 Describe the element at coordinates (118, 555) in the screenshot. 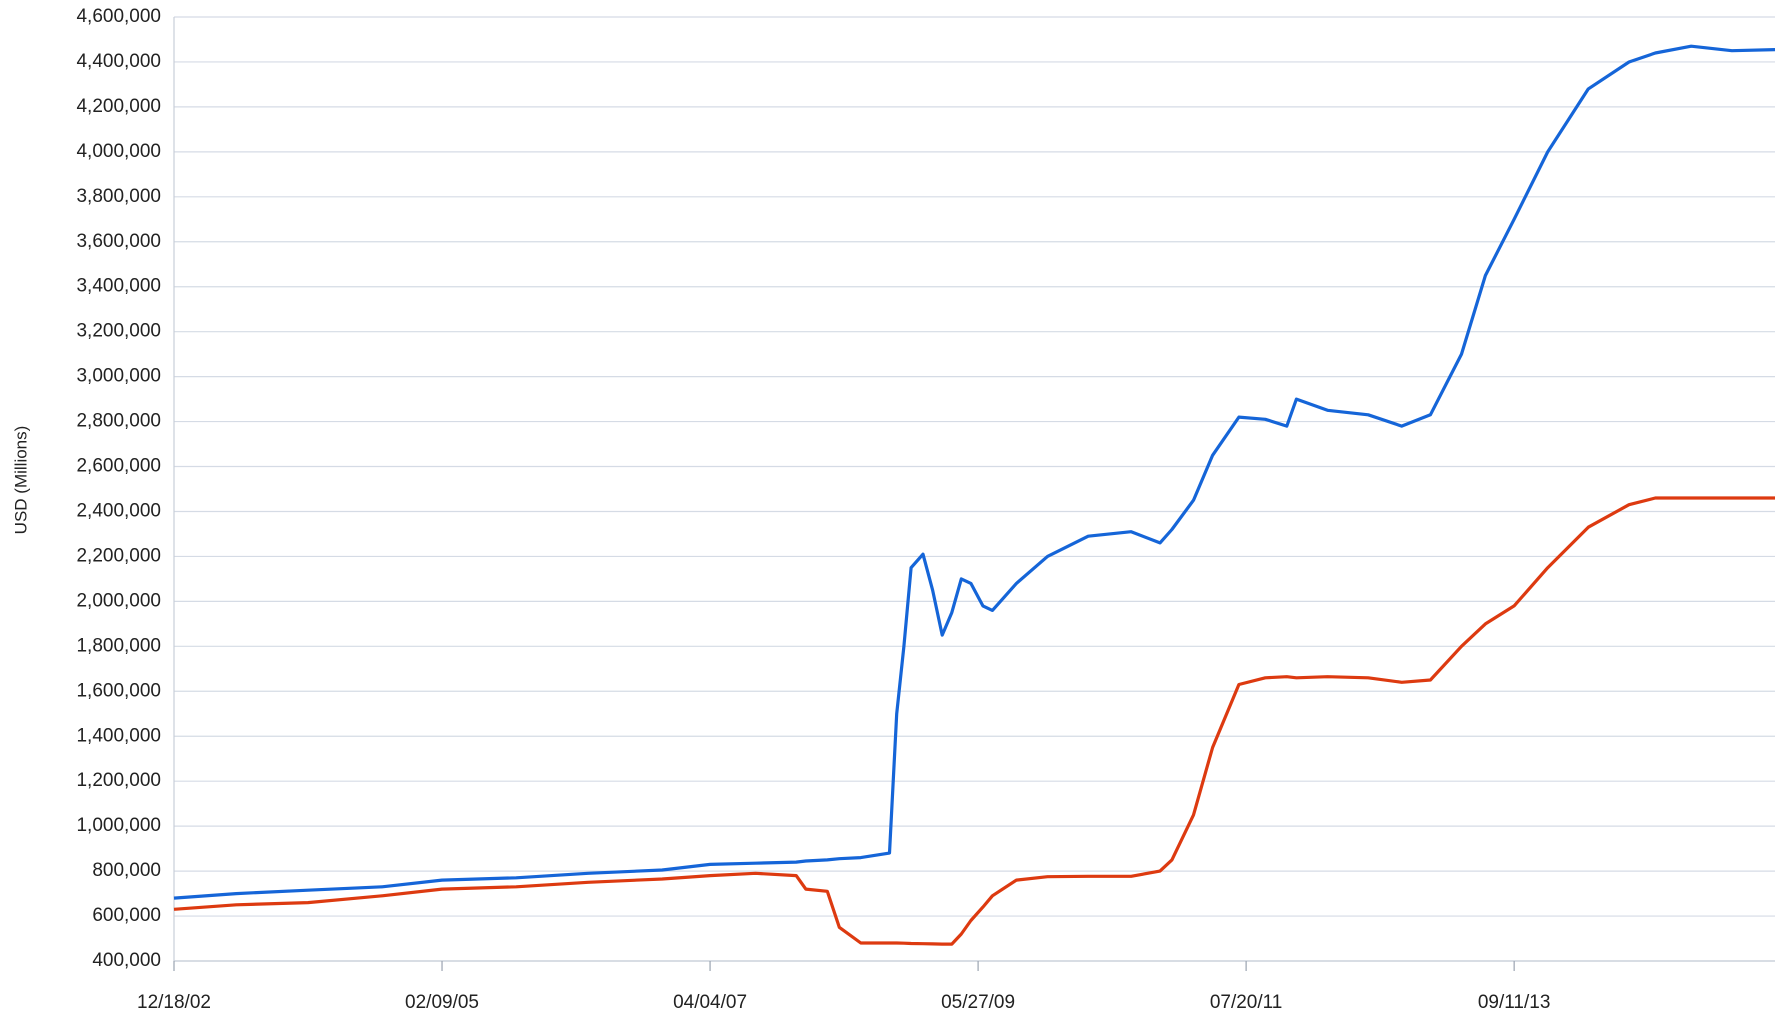

I see `y-tick-label: 2,200,000` at that location.